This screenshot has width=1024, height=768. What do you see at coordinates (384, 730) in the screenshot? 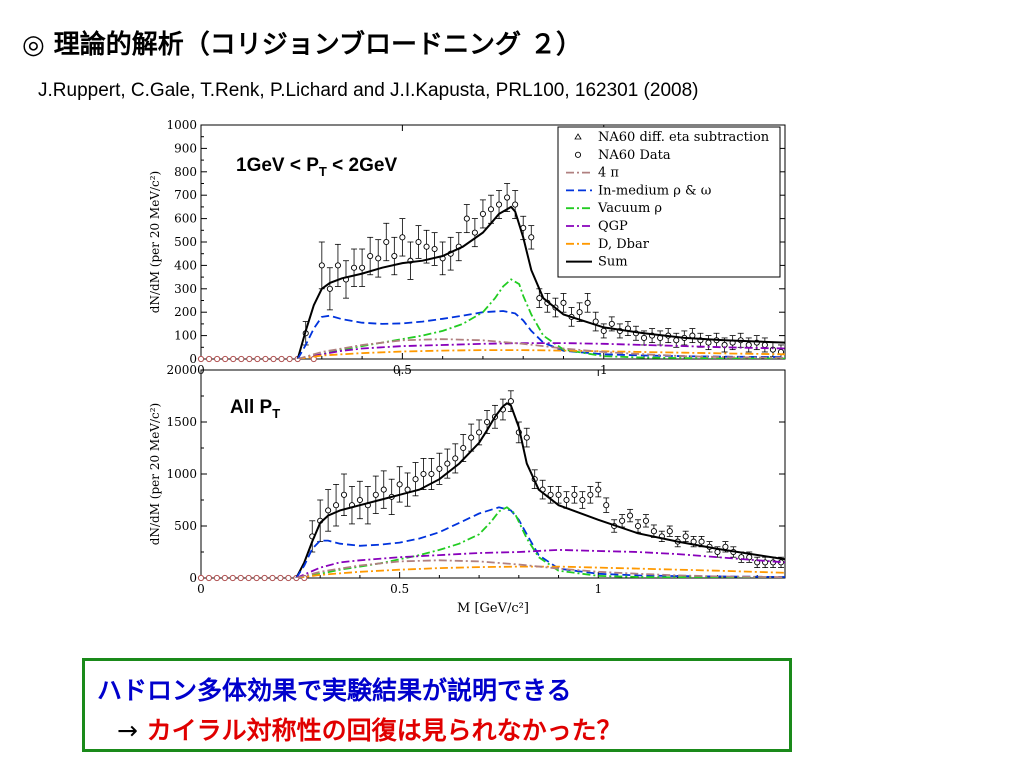
I see `conclusion-question: カイラル対称性の回復は見られなかった？` at bounding box center [384, 730].